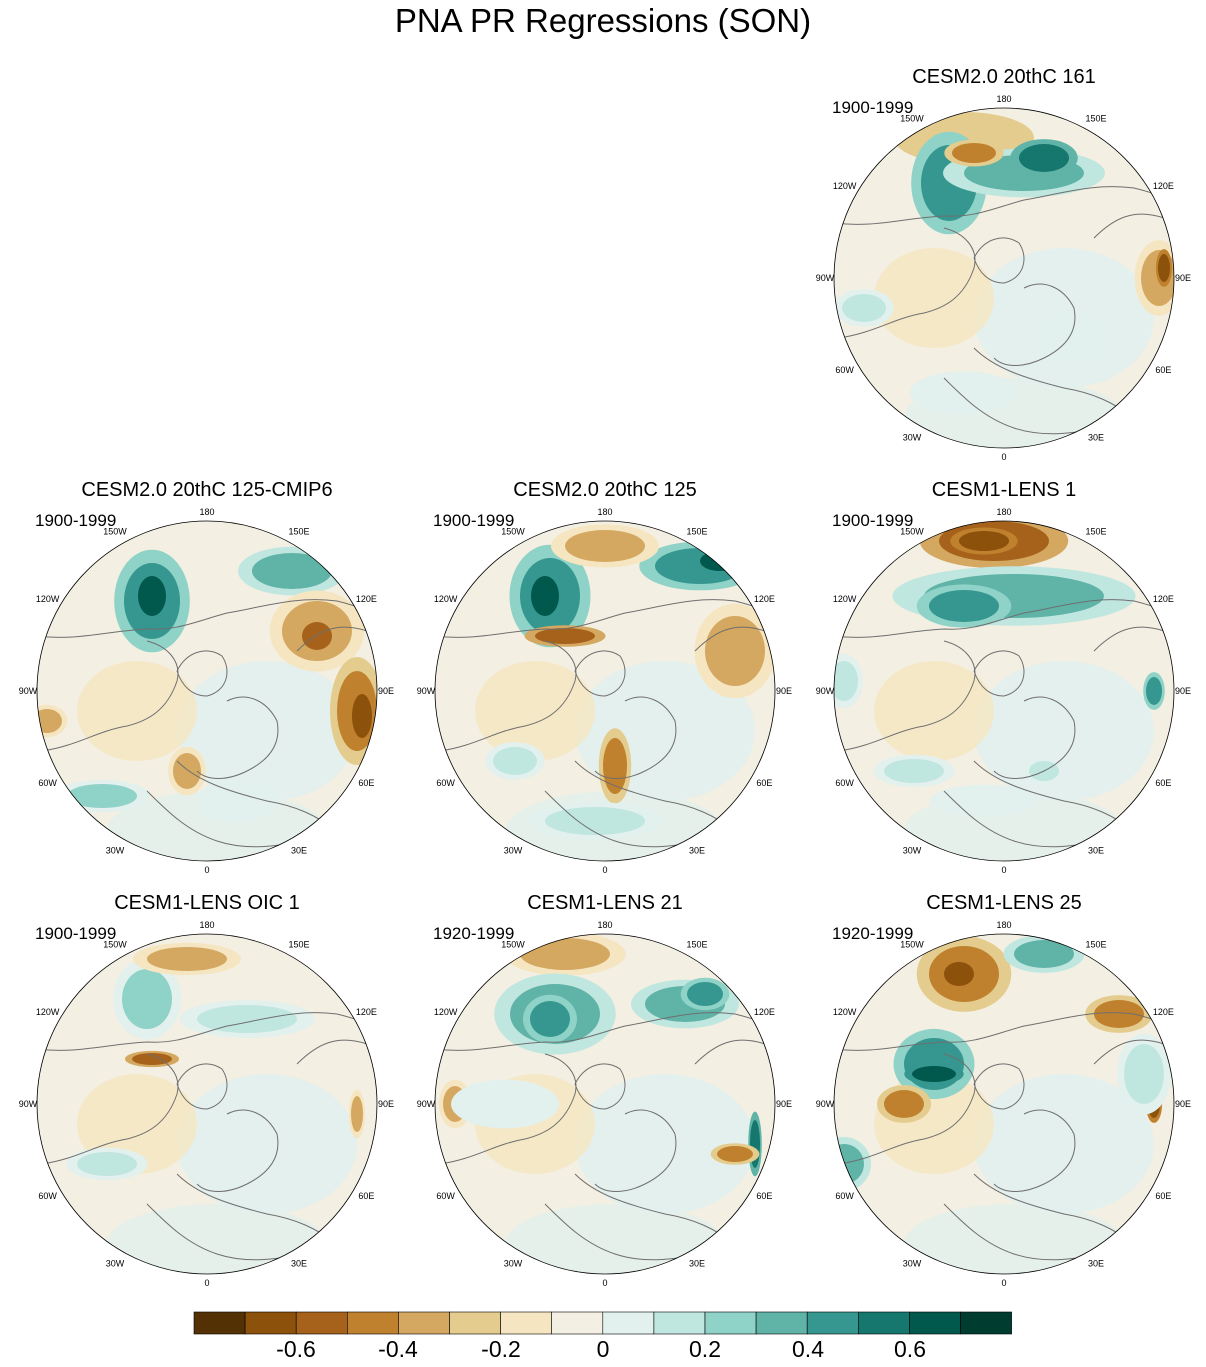 The image size is (1206, 1367). I want to click on panel-years: 1900-1999, so click(76, 520).